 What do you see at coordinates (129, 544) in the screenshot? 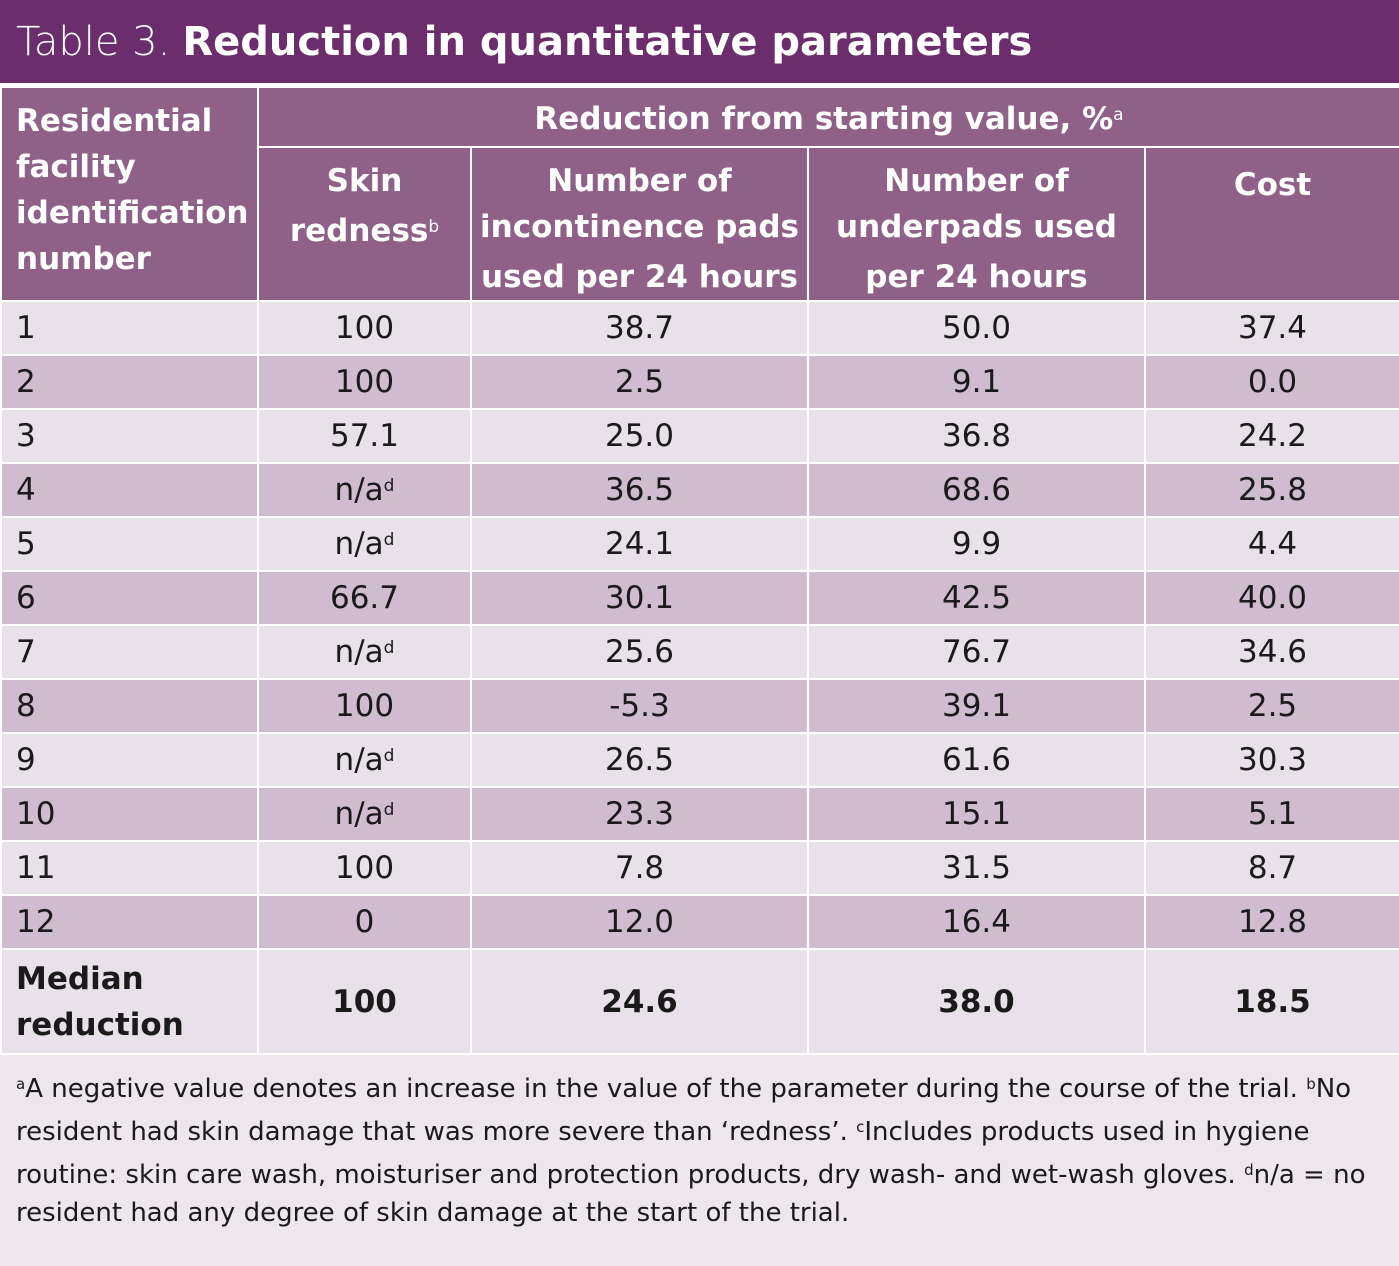
I see `facility-id: 5` at bounding box center [129, 544].